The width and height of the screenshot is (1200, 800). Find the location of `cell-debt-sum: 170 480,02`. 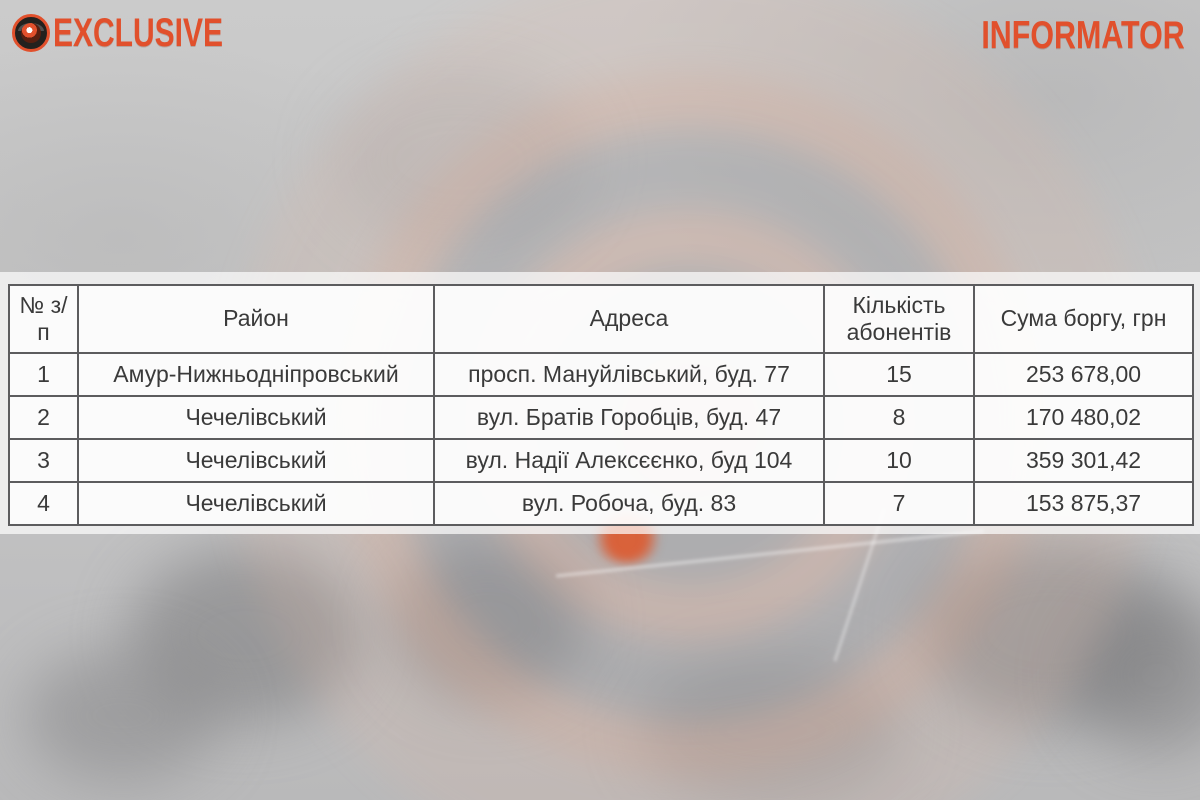

cell-debt-sum: 170 480,02 is located at coordinates (1083, 417).